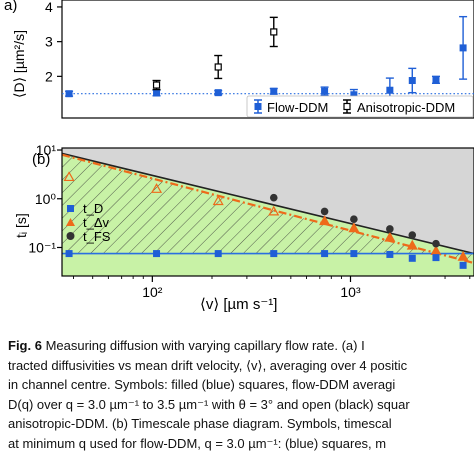  I want to click on y-tick-label: 4, so click(49, 7).